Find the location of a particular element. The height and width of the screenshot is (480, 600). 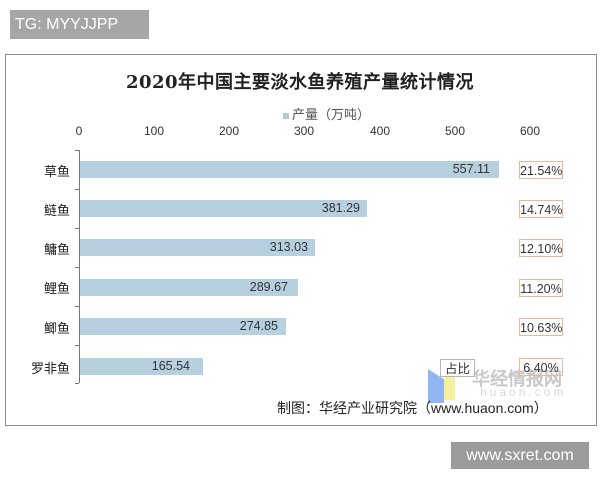

category-label: 鲢鱼 is located at coordinates (56, 210).